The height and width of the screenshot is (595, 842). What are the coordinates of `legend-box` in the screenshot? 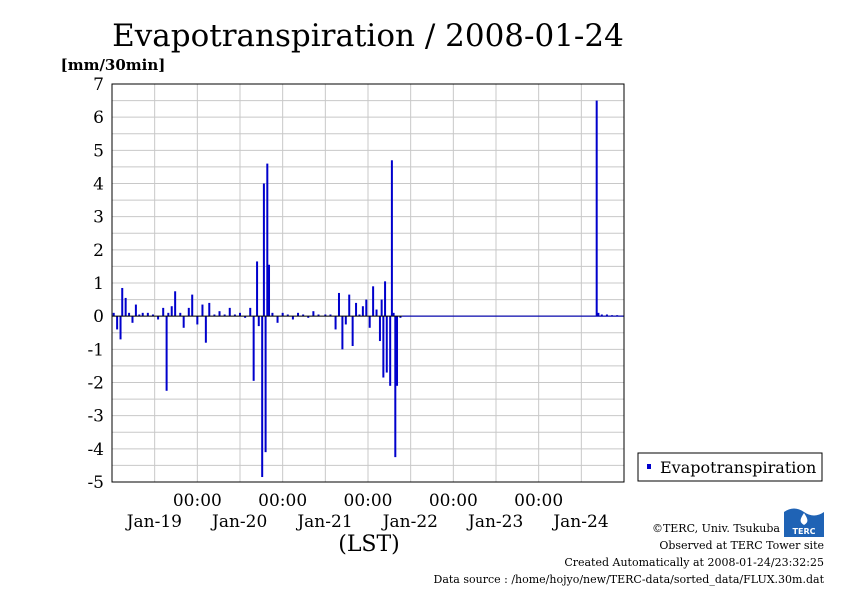 It's located at (730, 467).